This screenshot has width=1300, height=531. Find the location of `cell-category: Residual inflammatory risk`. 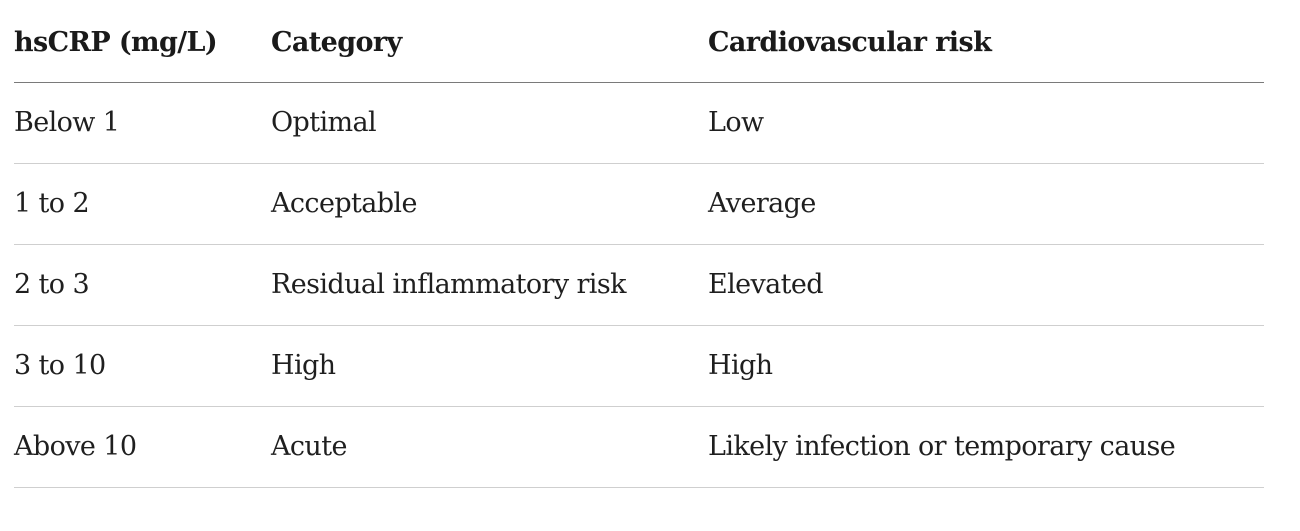

cell-category: Residual inflammatory risk is located at coordinates (489, 285).